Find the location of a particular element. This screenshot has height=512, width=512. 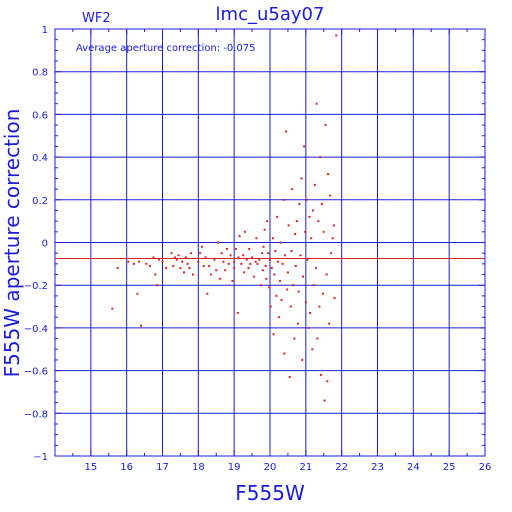

y-tick-label: 0.4 is located at coordinates (40, 158).